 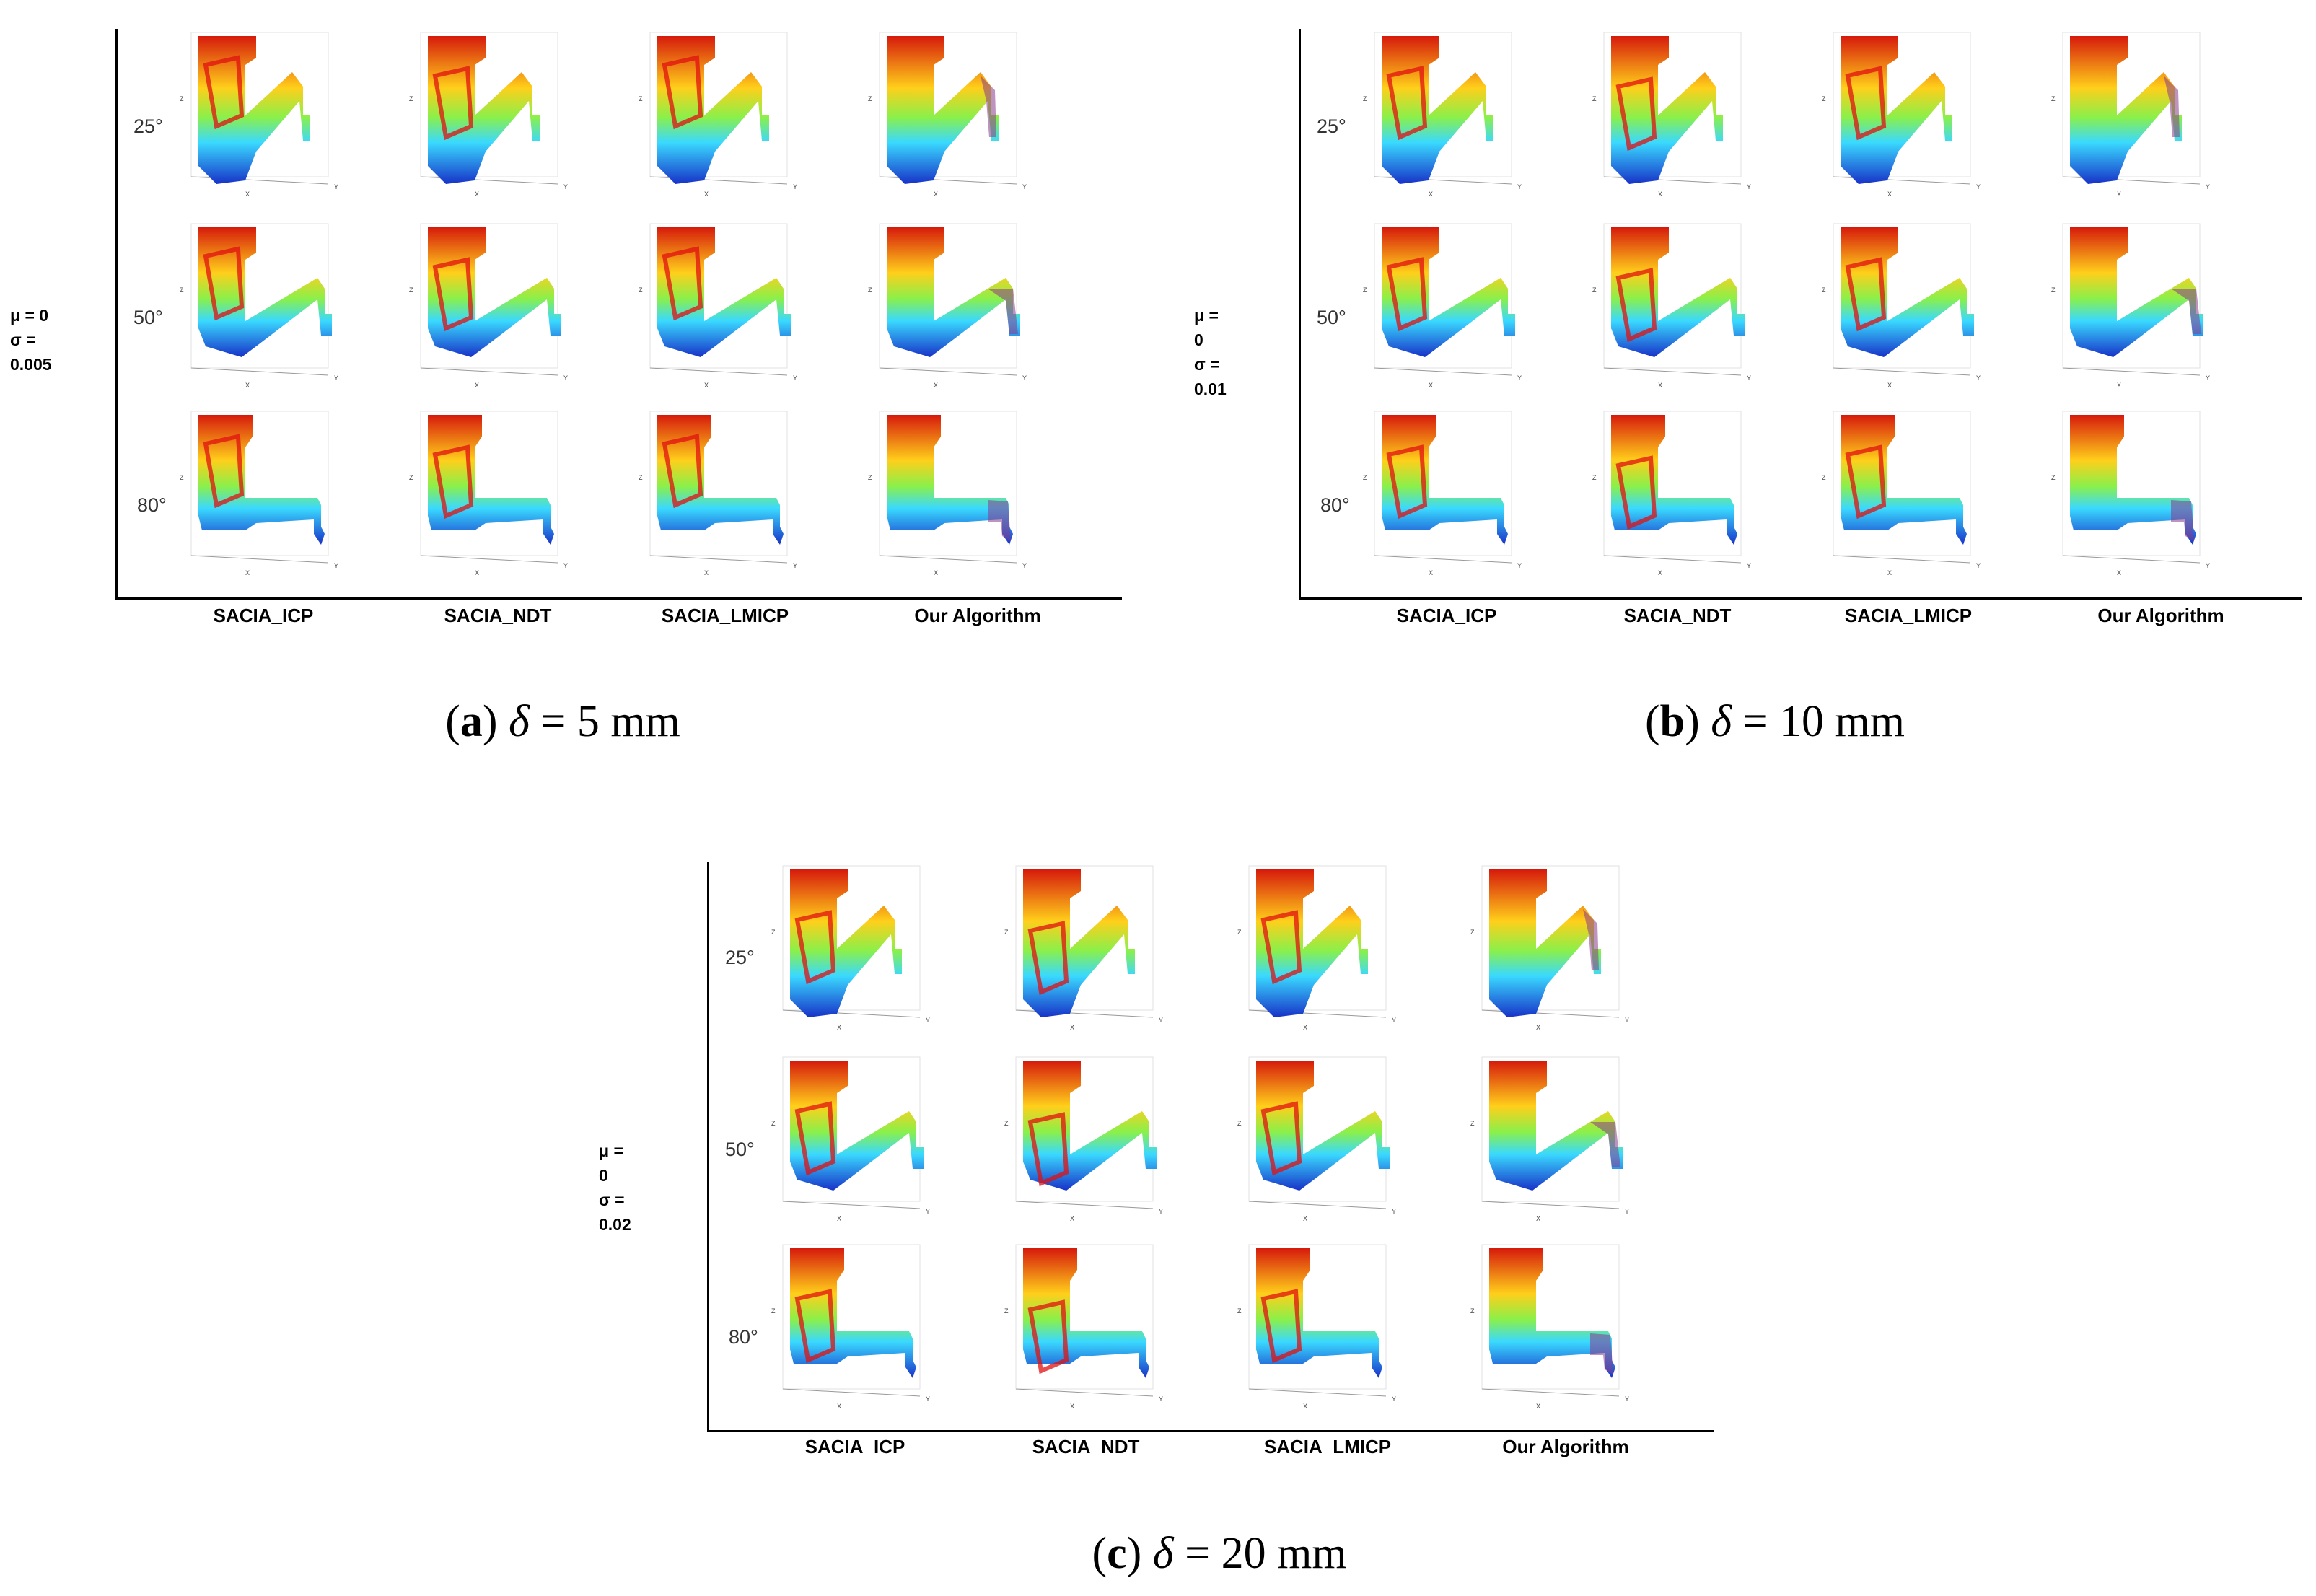 I want to click on panel-b-caption-letter: b, so click(x=1672, y=721).